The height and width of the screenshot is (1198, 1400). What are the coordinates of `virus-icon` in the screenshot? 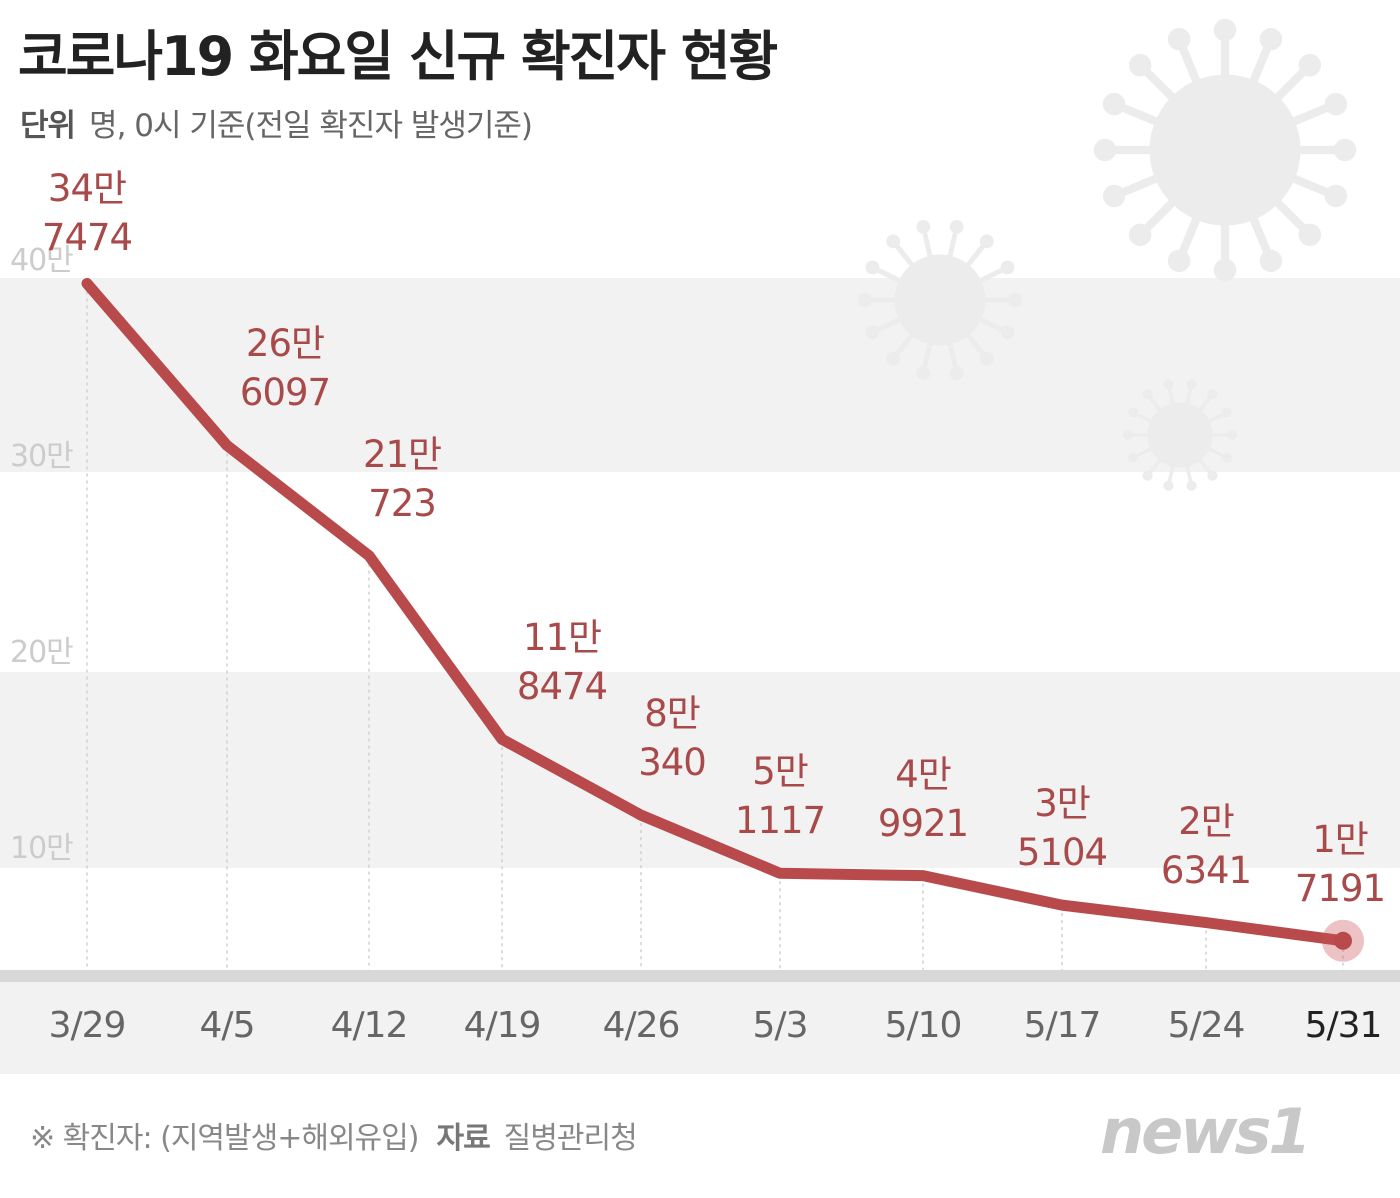 It's located at (1107, 254).